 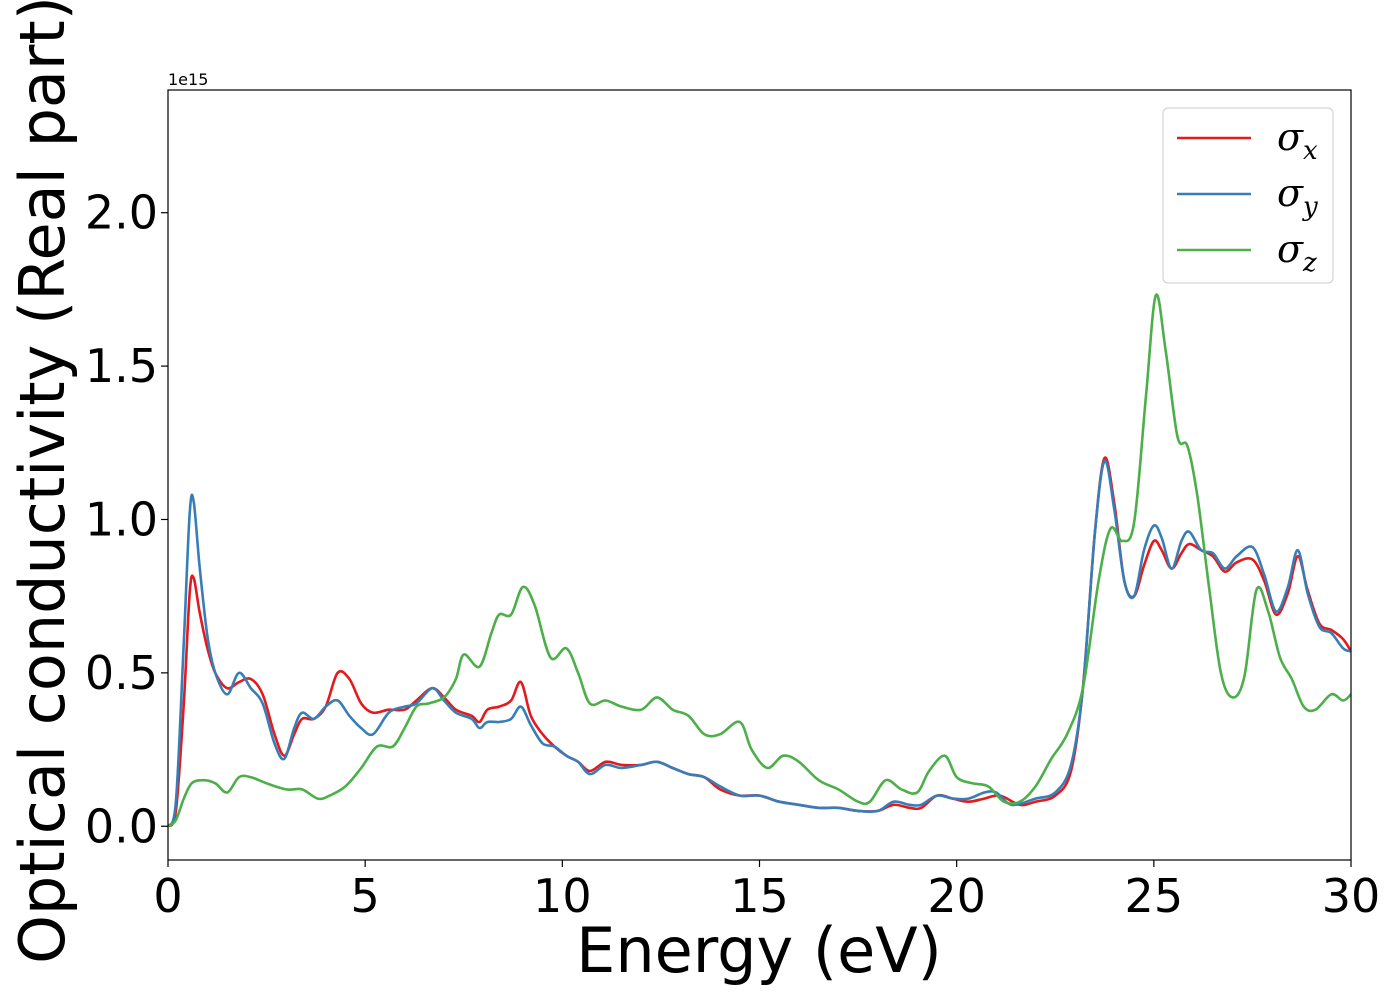 What do you see at coordinates (121, 213) in the screenshot?
I see `y-tick-label: 2.0` at bounding box center [121, 213].